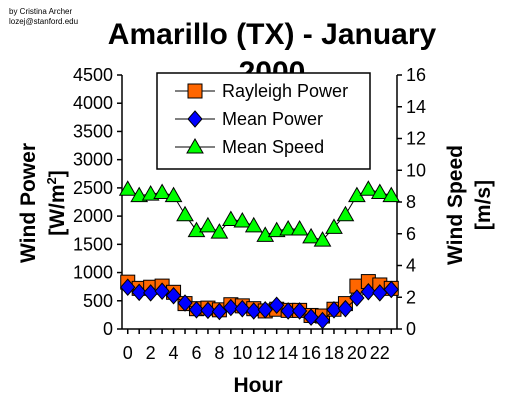  Describe the element at coordinates (288, 353) in the screenshot. I see `x-tick-label: 14` at that location.